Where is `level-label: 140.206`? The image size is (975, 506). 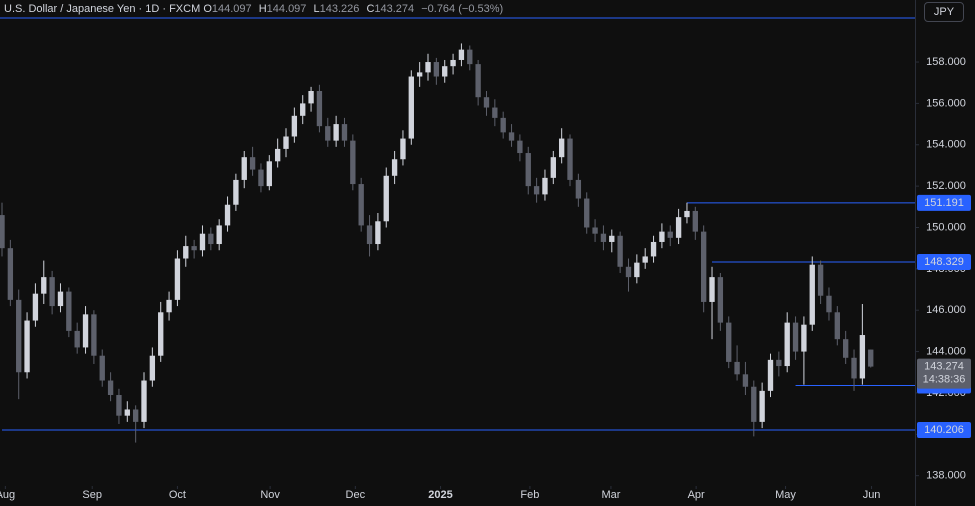 level-label: 140.206 is located at coordinates (944, 430).